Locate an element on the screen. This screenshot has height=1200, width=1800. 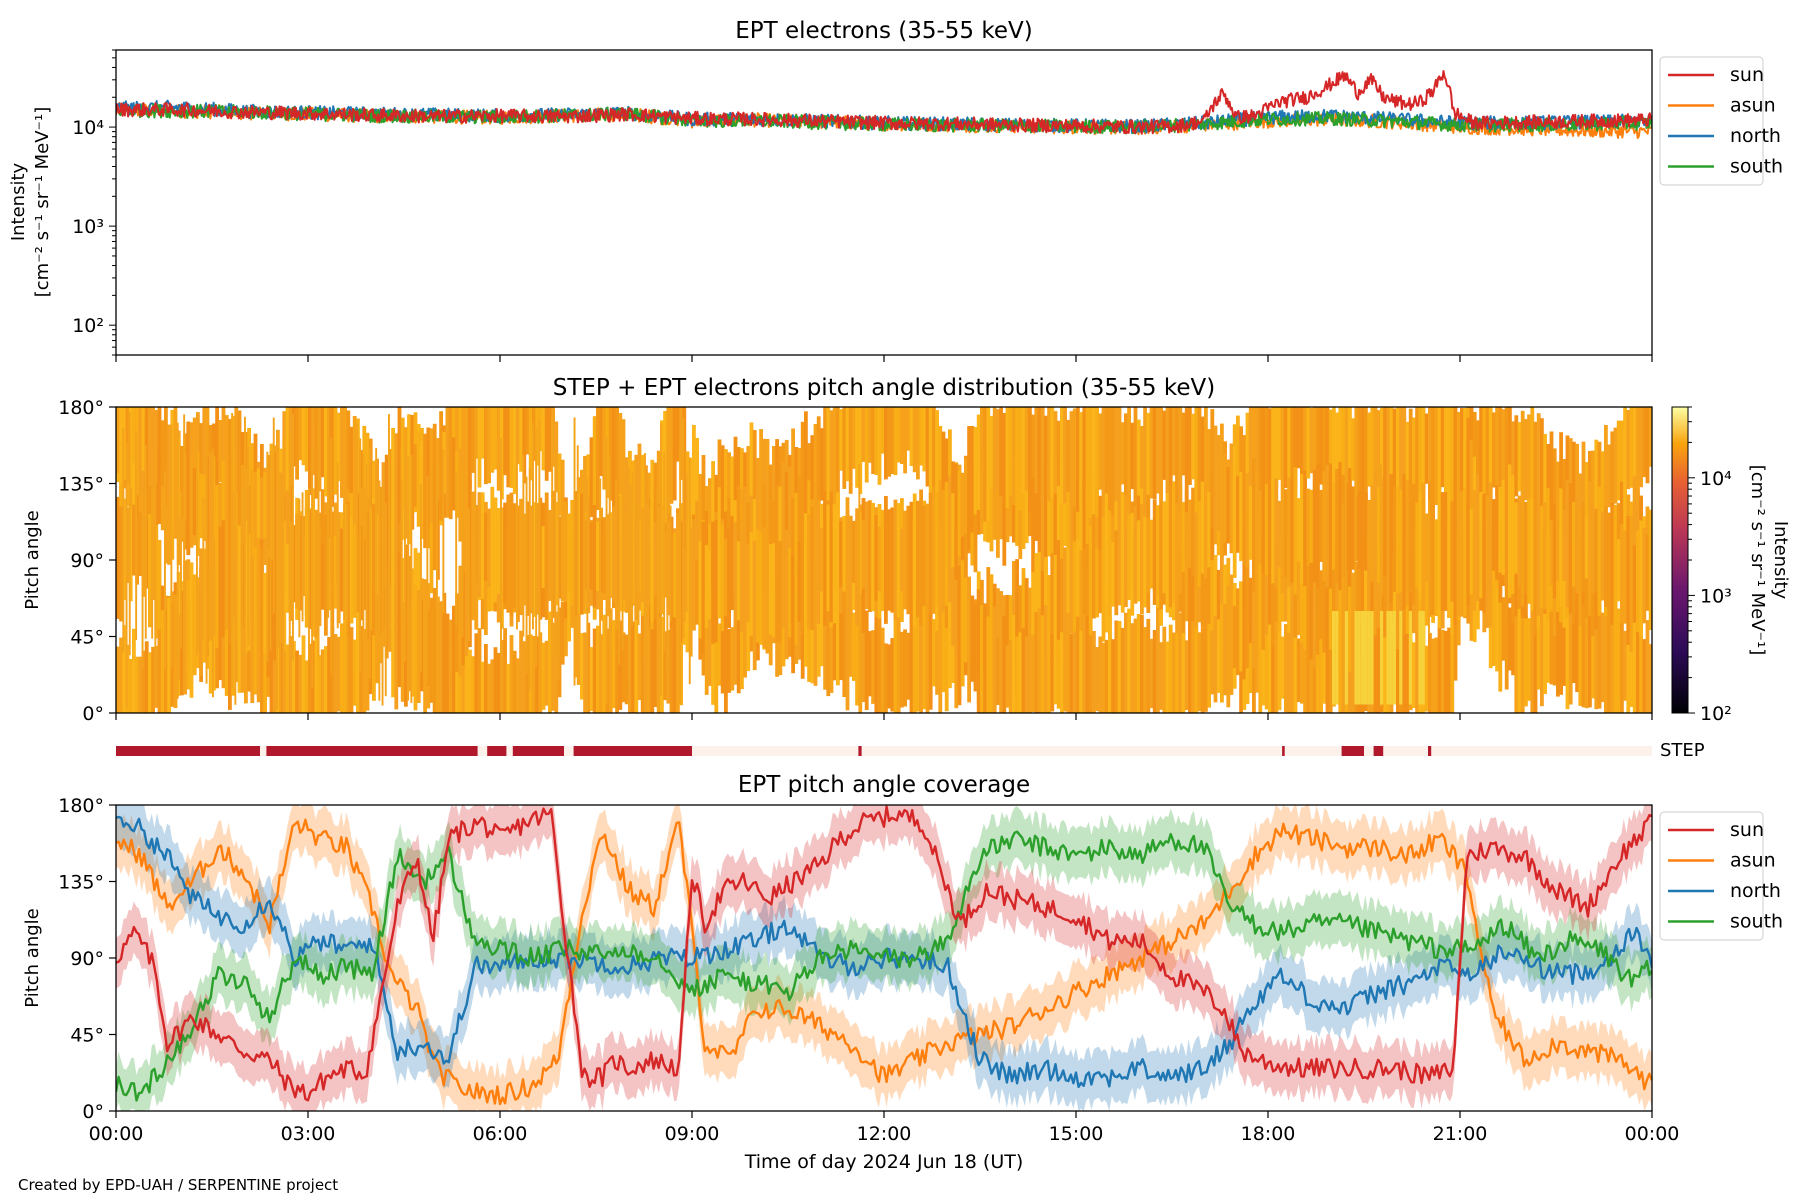
step-active-segment is located at coordinates (372, 751).